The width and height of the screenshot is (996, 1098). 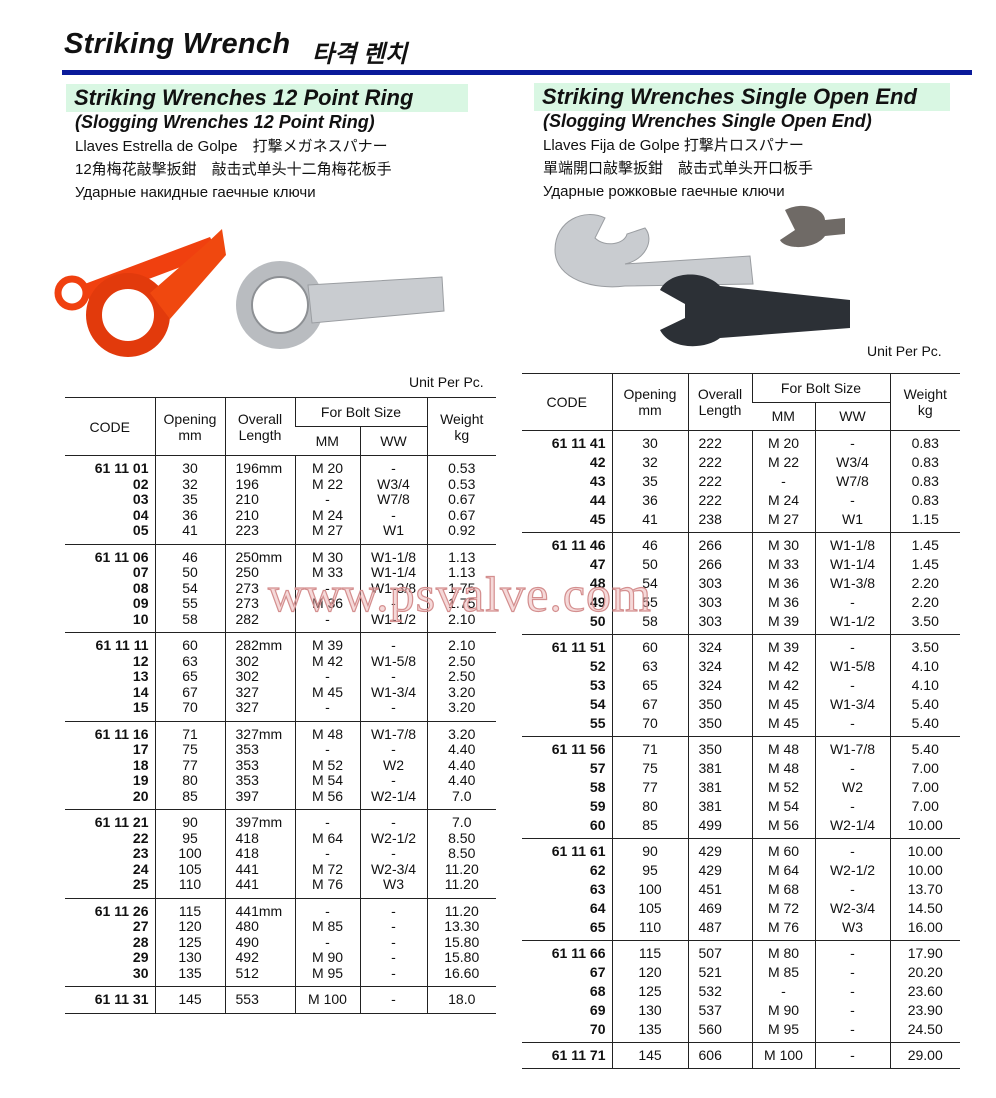 I want to click on right-subheading: (Slogging Wrenches Single Open End), so click(x=707, y=121).